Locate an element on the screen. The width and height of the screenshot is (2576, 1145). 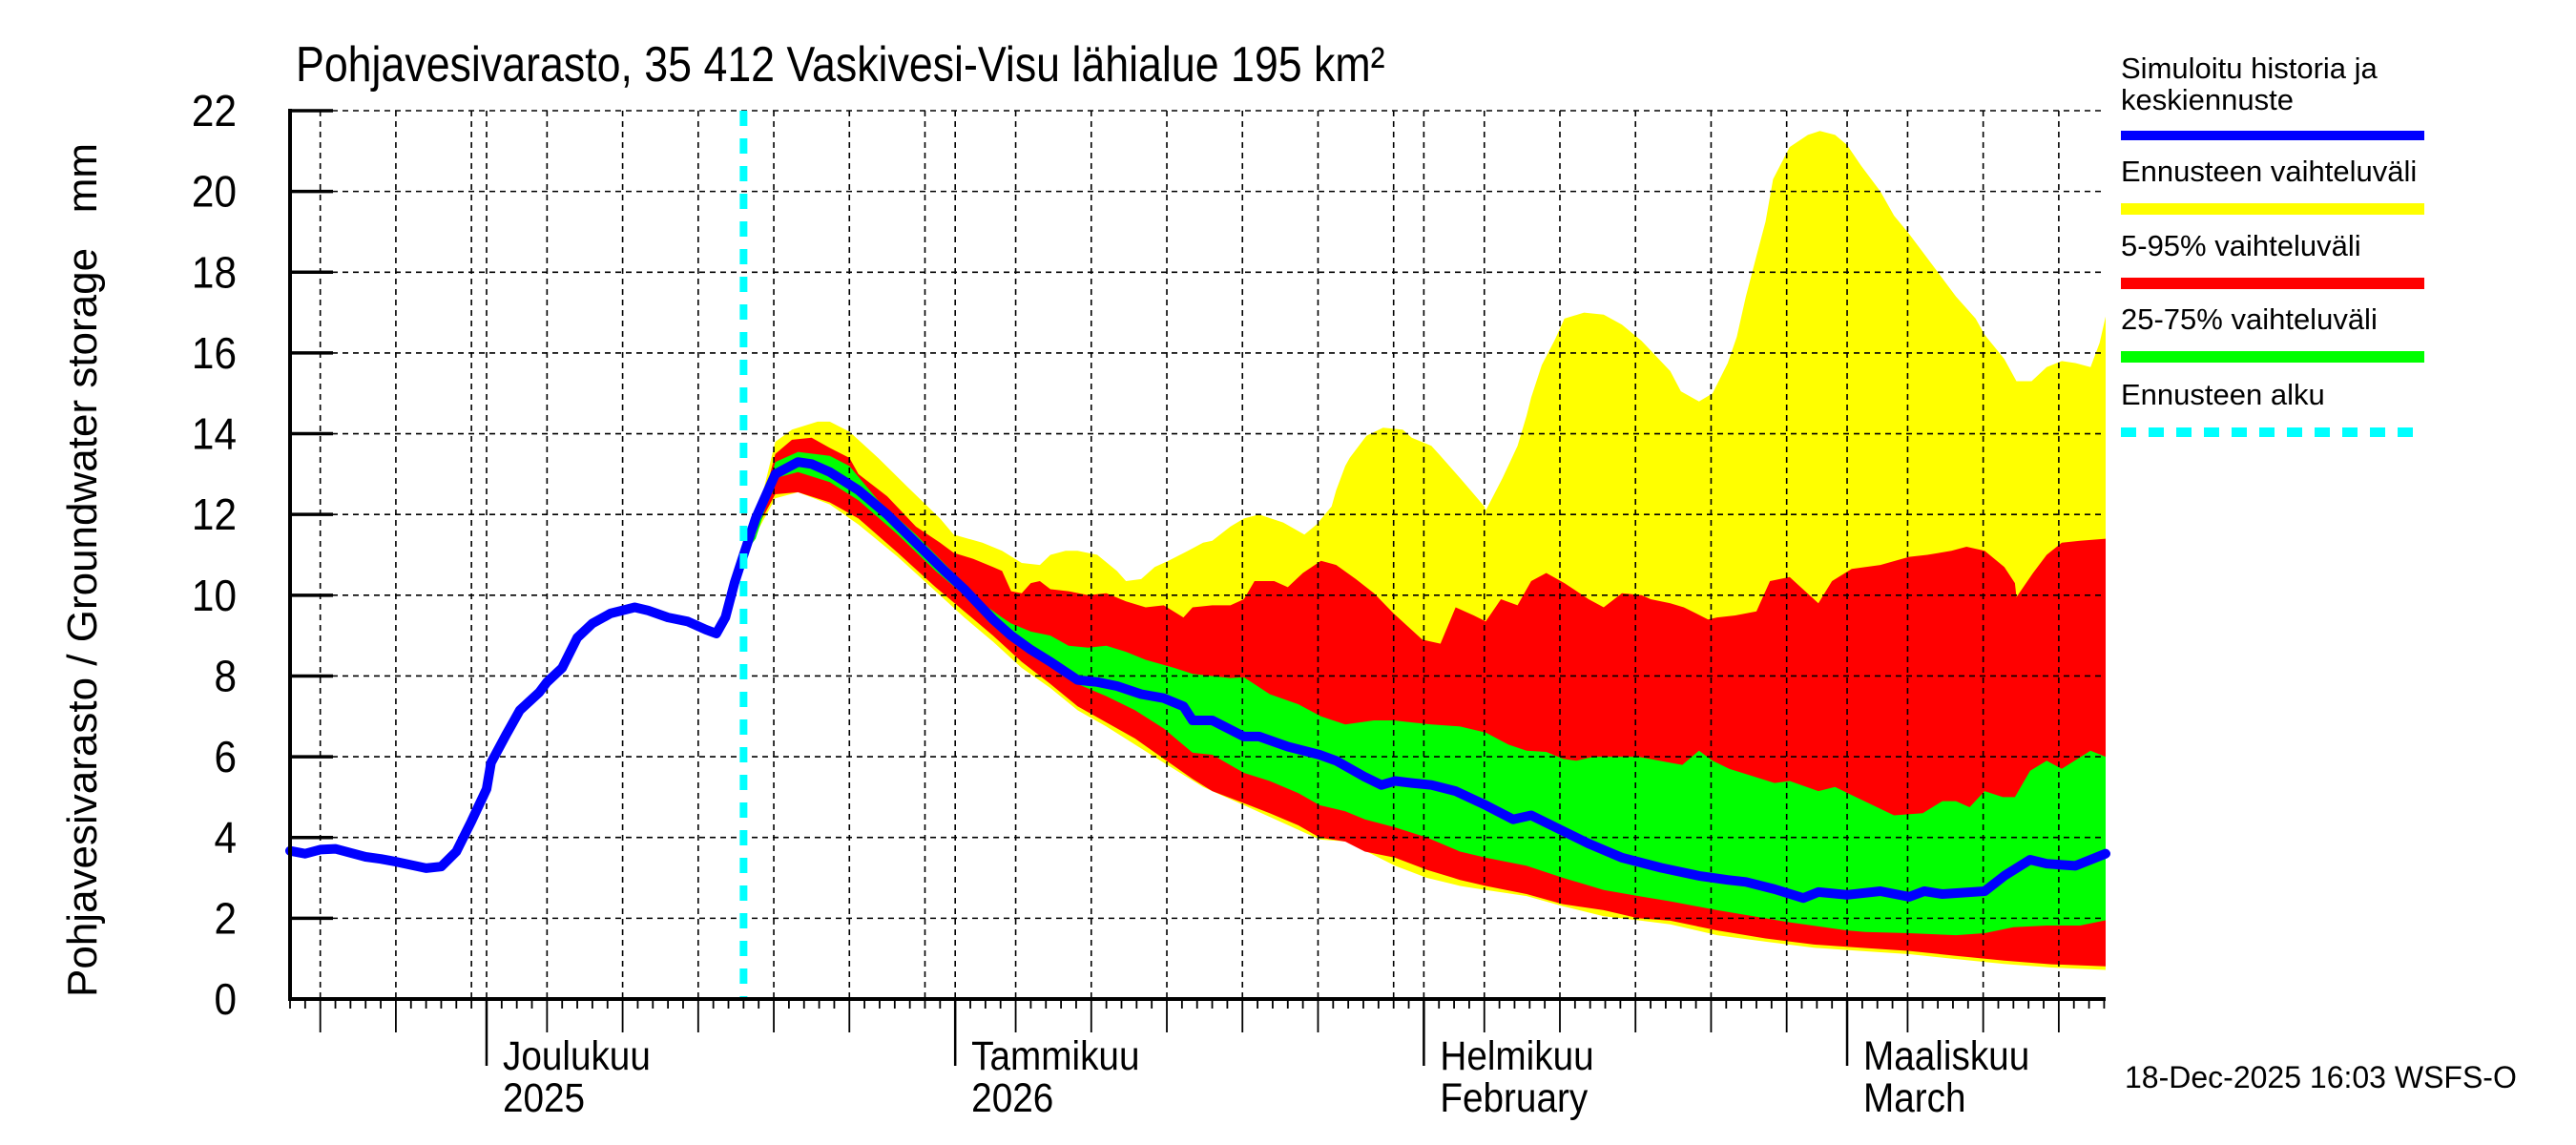
legend-label: Ennusteen alku is located at coordinates (2223, 394).